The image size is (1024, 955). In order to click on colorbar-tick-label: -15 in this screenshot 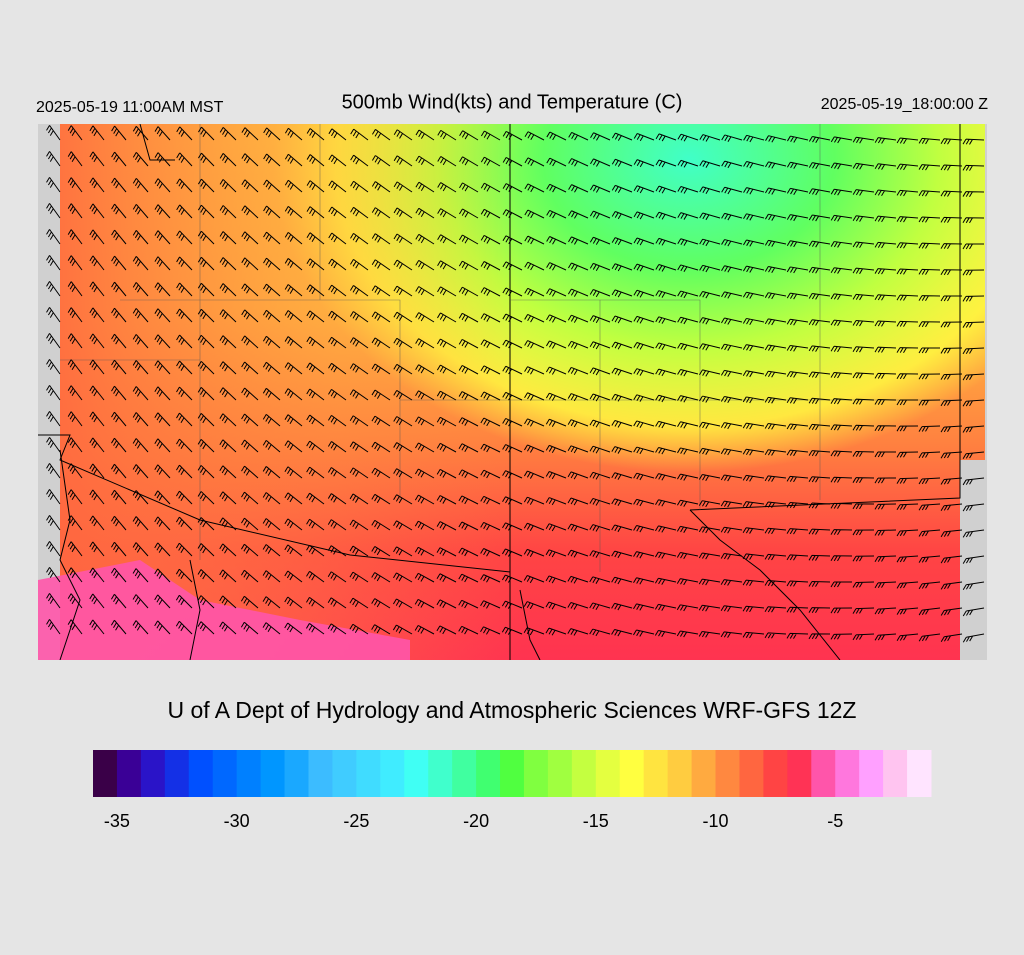, I will do `click(596, 821)`.